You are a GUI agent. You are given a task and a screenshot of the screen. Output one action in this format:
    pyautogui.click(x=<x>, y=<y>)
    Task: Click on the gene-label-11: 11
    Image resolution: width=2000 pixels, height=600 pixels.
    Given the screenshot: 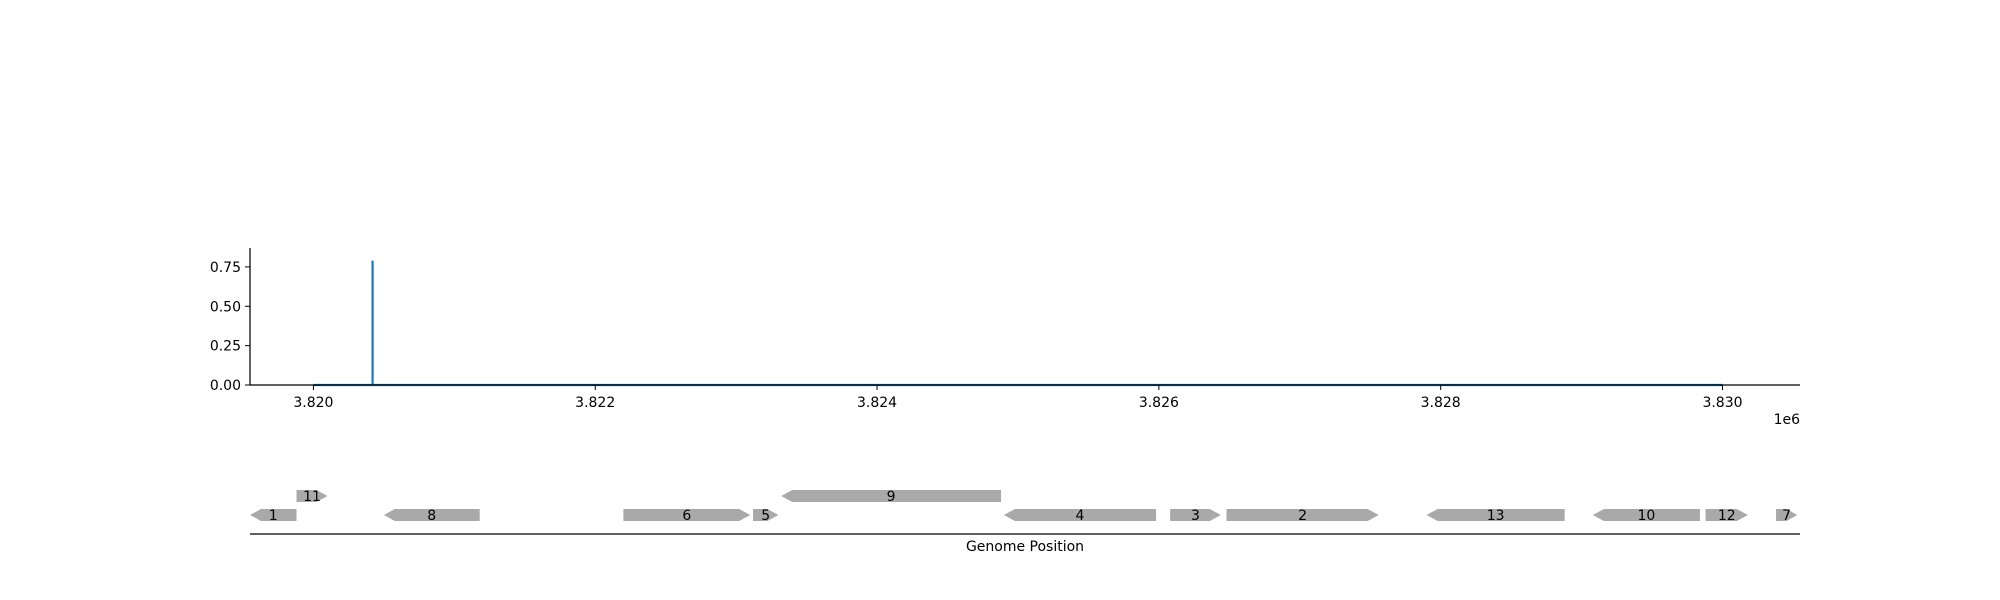 What is the action you would take?
    pyautogui.click(x=312, y=497)
    